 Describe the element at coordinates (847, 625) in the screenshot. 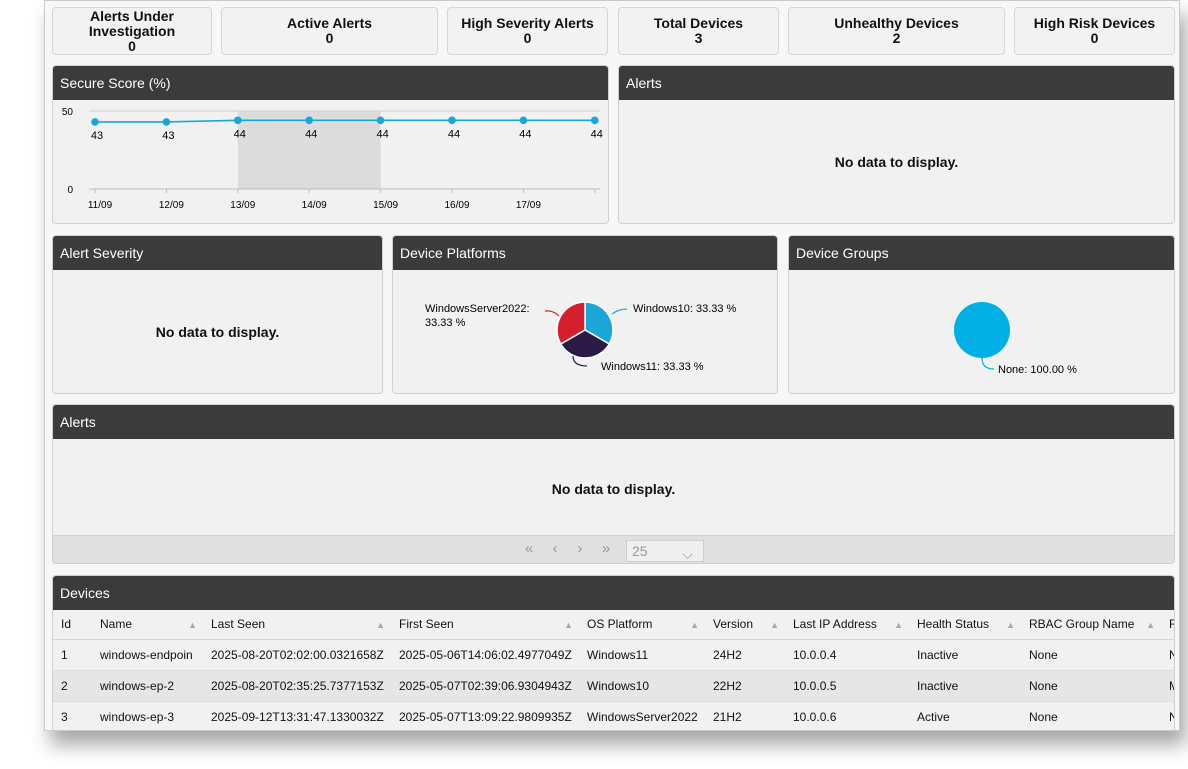

I see `column-header-last-ip: Last IP Address ▲` at that location.